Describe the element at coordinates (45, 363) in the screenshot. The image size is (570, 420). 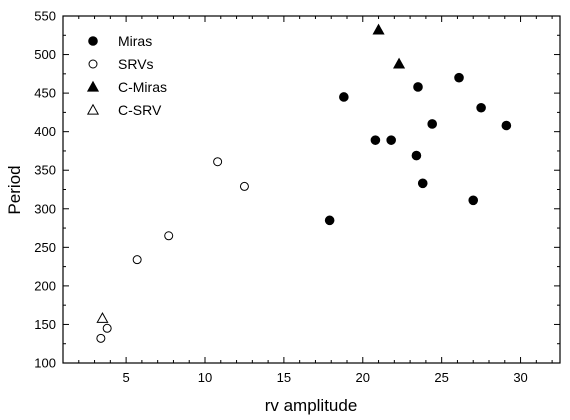
I see `y-tick-label: 100` at that location.